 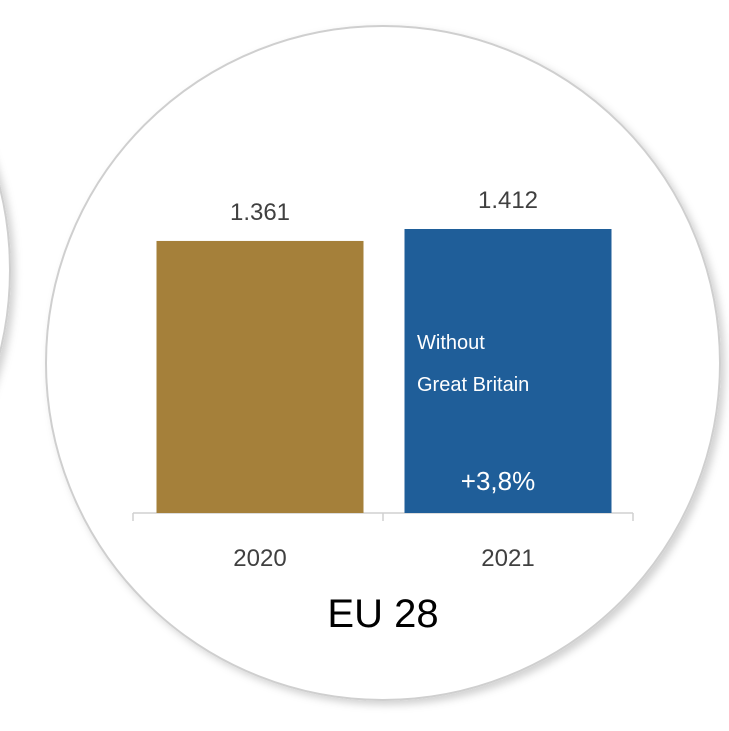 What do you see at coordinates (259, 558) in the screenshot?
I see `category-label-2020: 2020` at bounding box center [259, 558].